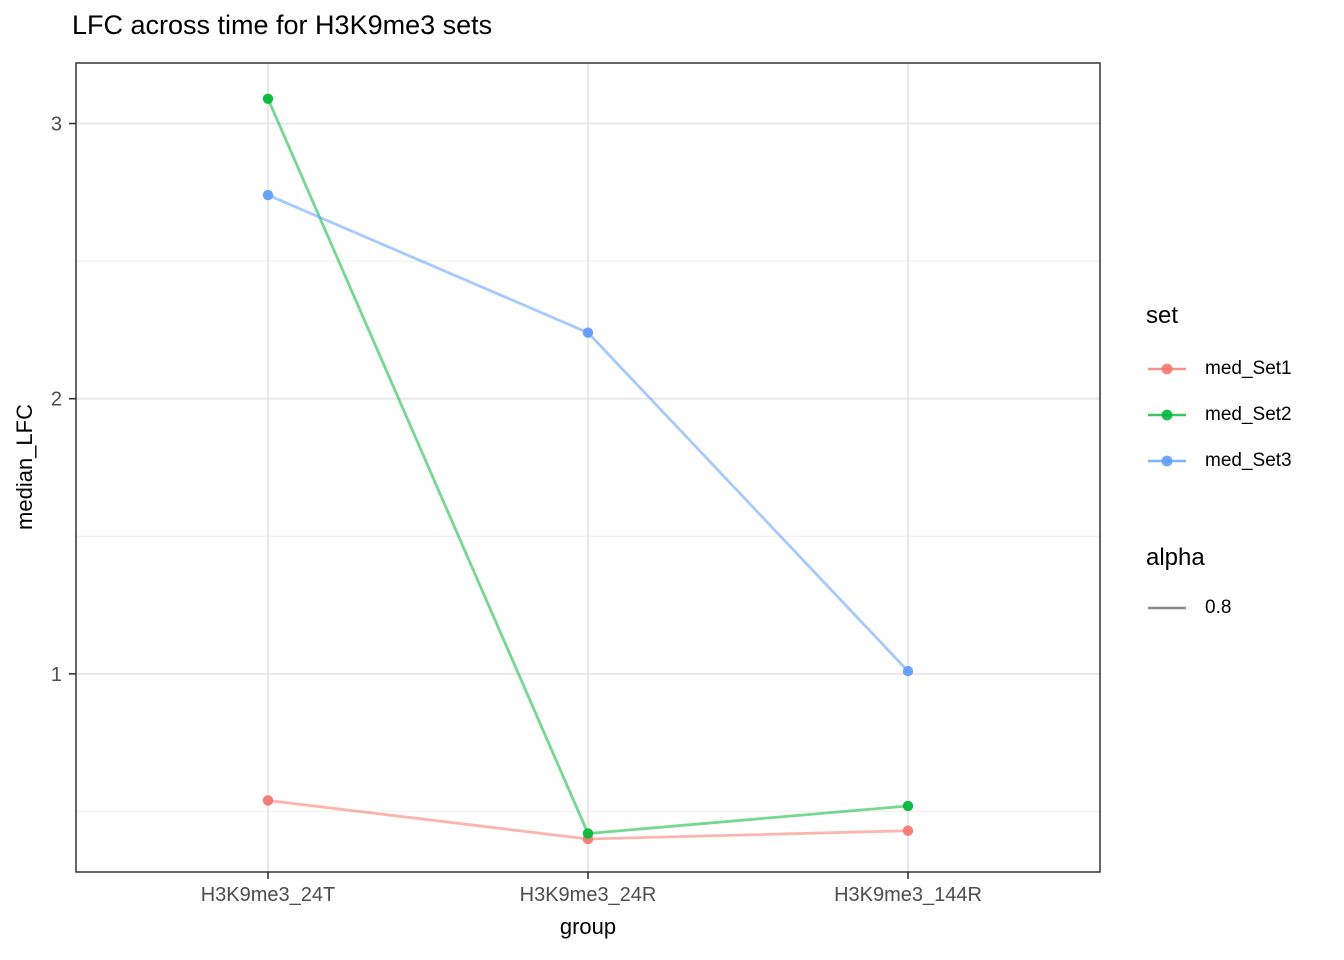  I want to click on data-point-med_Set3-H3K9me3_24T, so click(268, 195).